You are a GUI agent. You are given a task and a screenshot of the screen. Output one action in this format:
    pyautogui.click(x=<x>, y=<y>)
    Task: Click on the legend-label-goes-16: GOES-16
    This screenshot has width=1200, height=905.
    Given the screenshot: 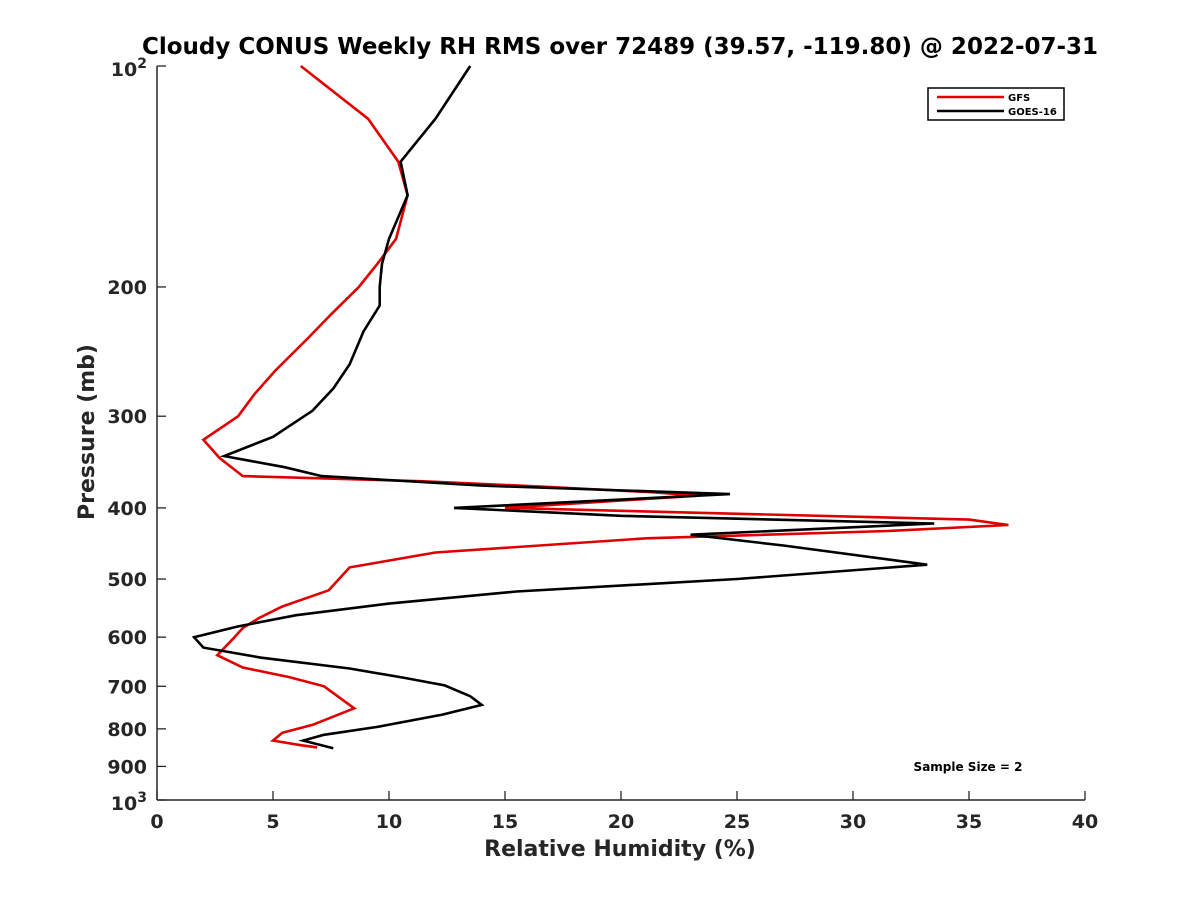 What is the action you would take?
    pyautogui.click(x=1032, y=112)
    